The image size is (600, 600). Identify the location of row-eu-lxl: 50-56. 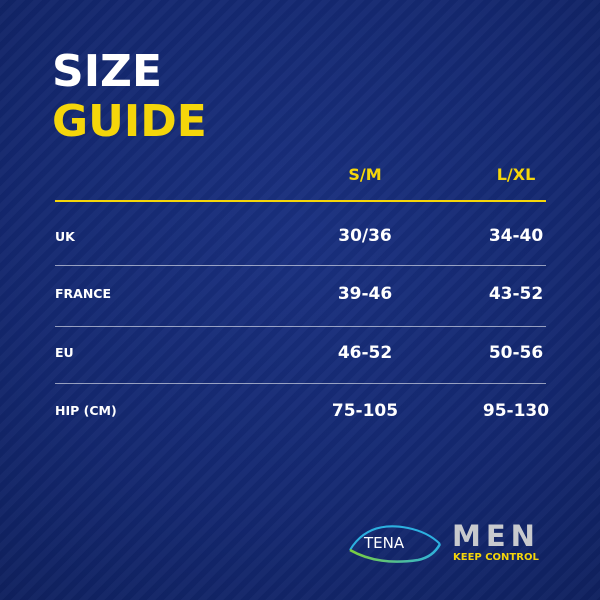
(516, 353).